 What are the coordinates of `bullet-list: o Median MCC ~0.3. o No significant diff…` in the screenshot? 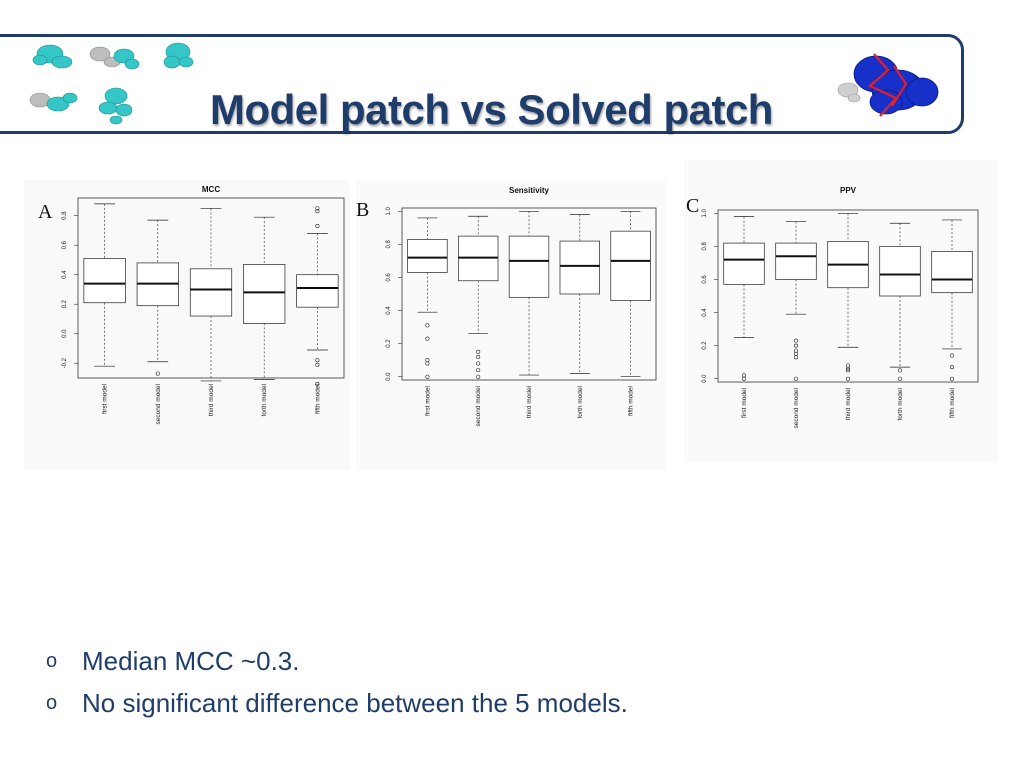 It's located at (337, 682).